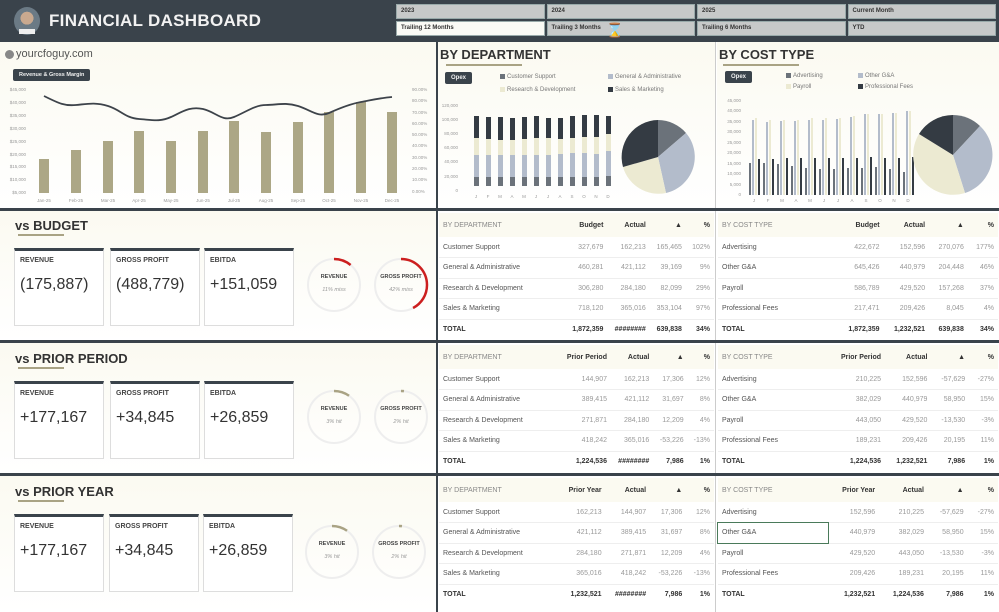  Describe the element at coordinates (595, 196) in the screenshot. I see `svg-text: N` at that location.